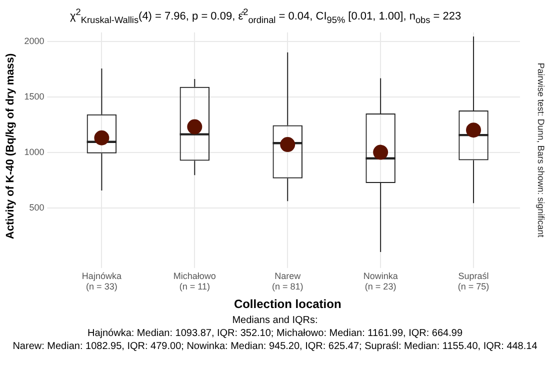 This screenshot has height=378, width=550. I want to click on y-tick-label: 1000, so click(34, 151).